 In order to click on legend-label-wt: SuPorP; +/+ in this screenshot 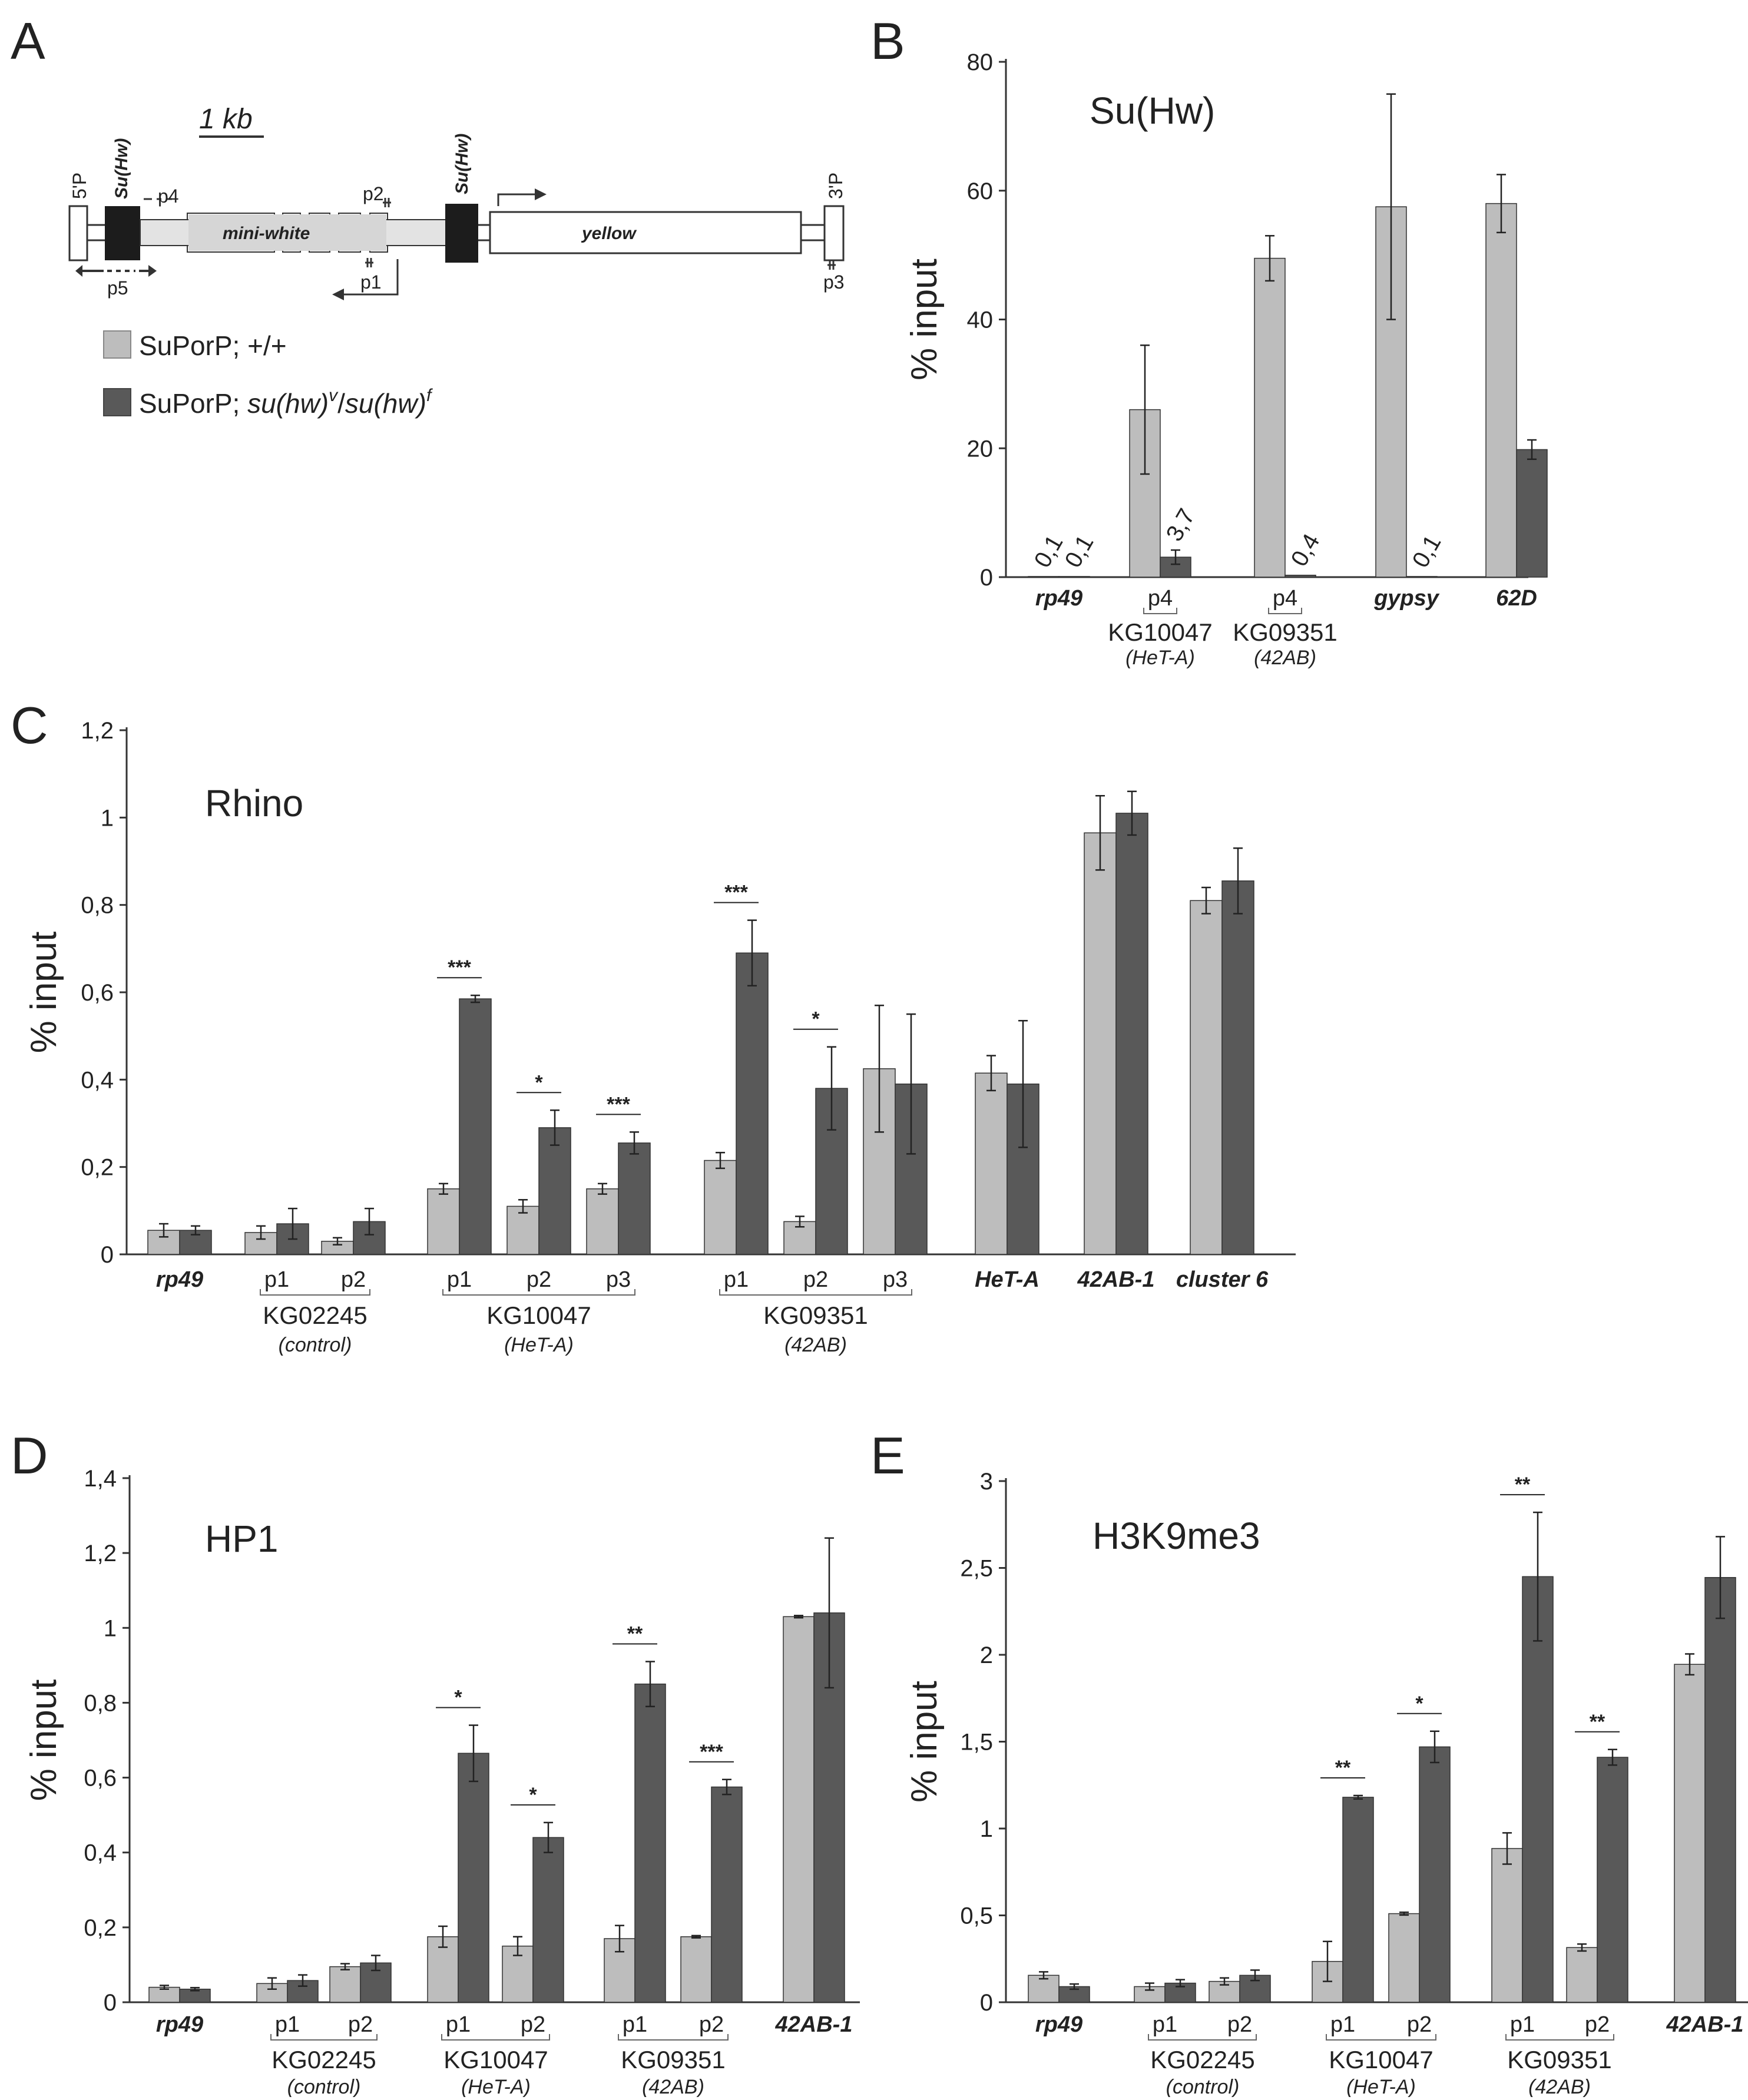, I will do `click(213, 345)`.